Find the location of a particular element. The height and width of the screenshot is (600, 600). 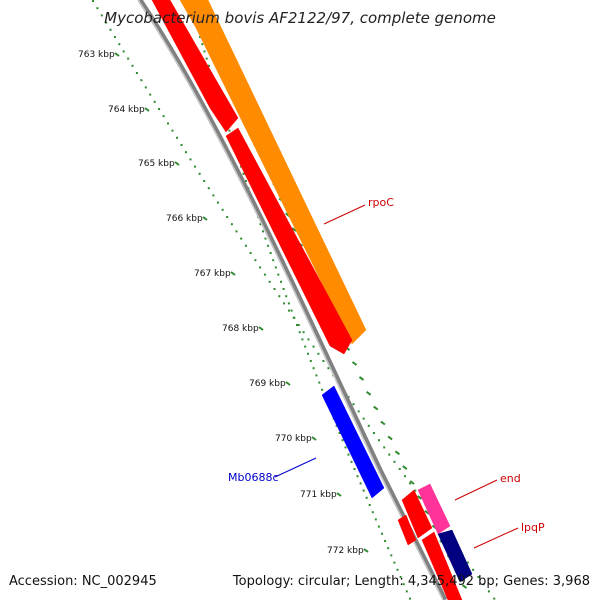

cds-segment-rpoC is located at coordinates (289, 241).